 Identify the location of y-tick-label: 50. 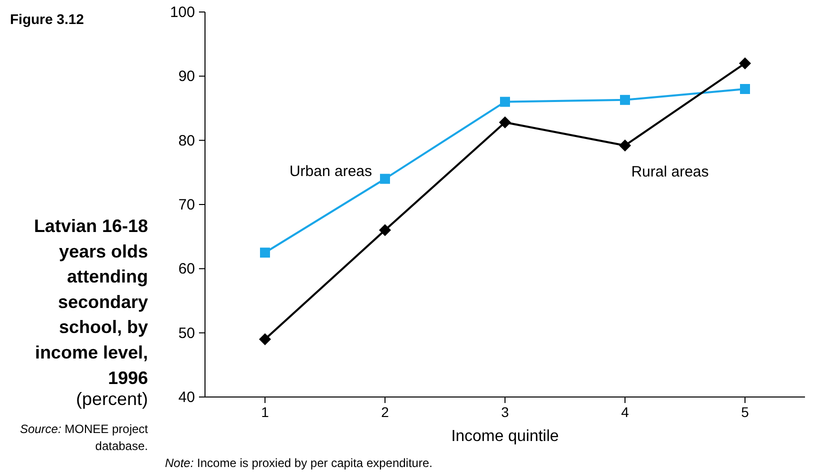
(186, 333).